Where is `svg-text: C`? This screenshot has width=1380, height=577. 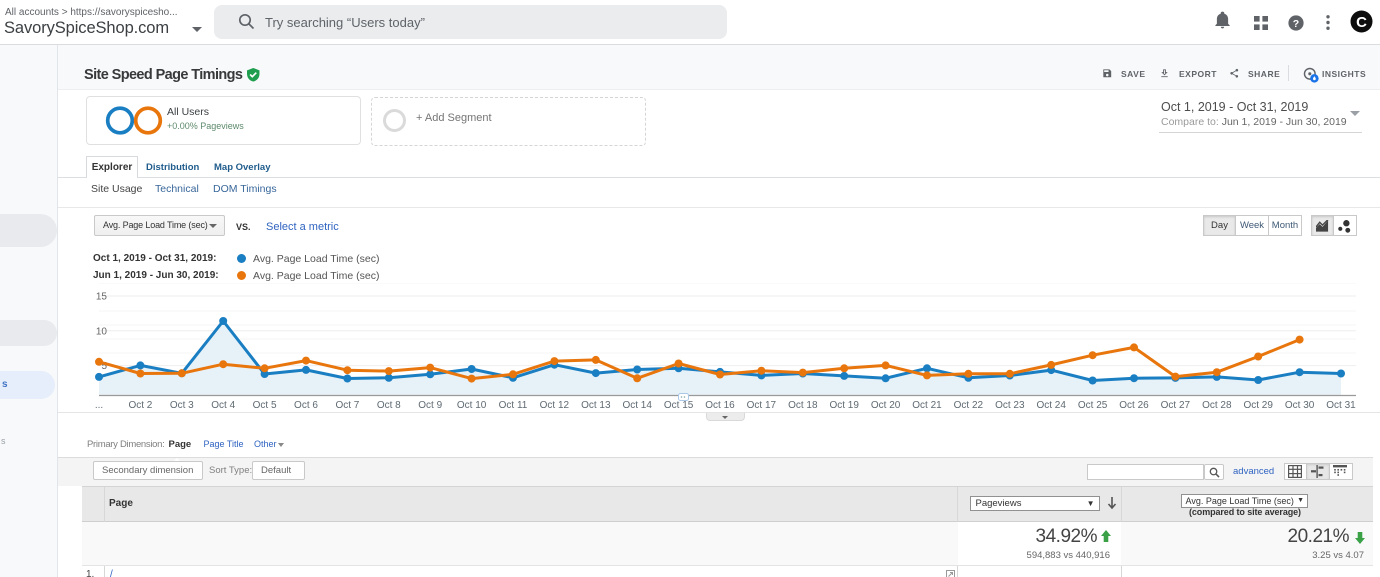 svg-text: C is located at coordinates (1361, 22).